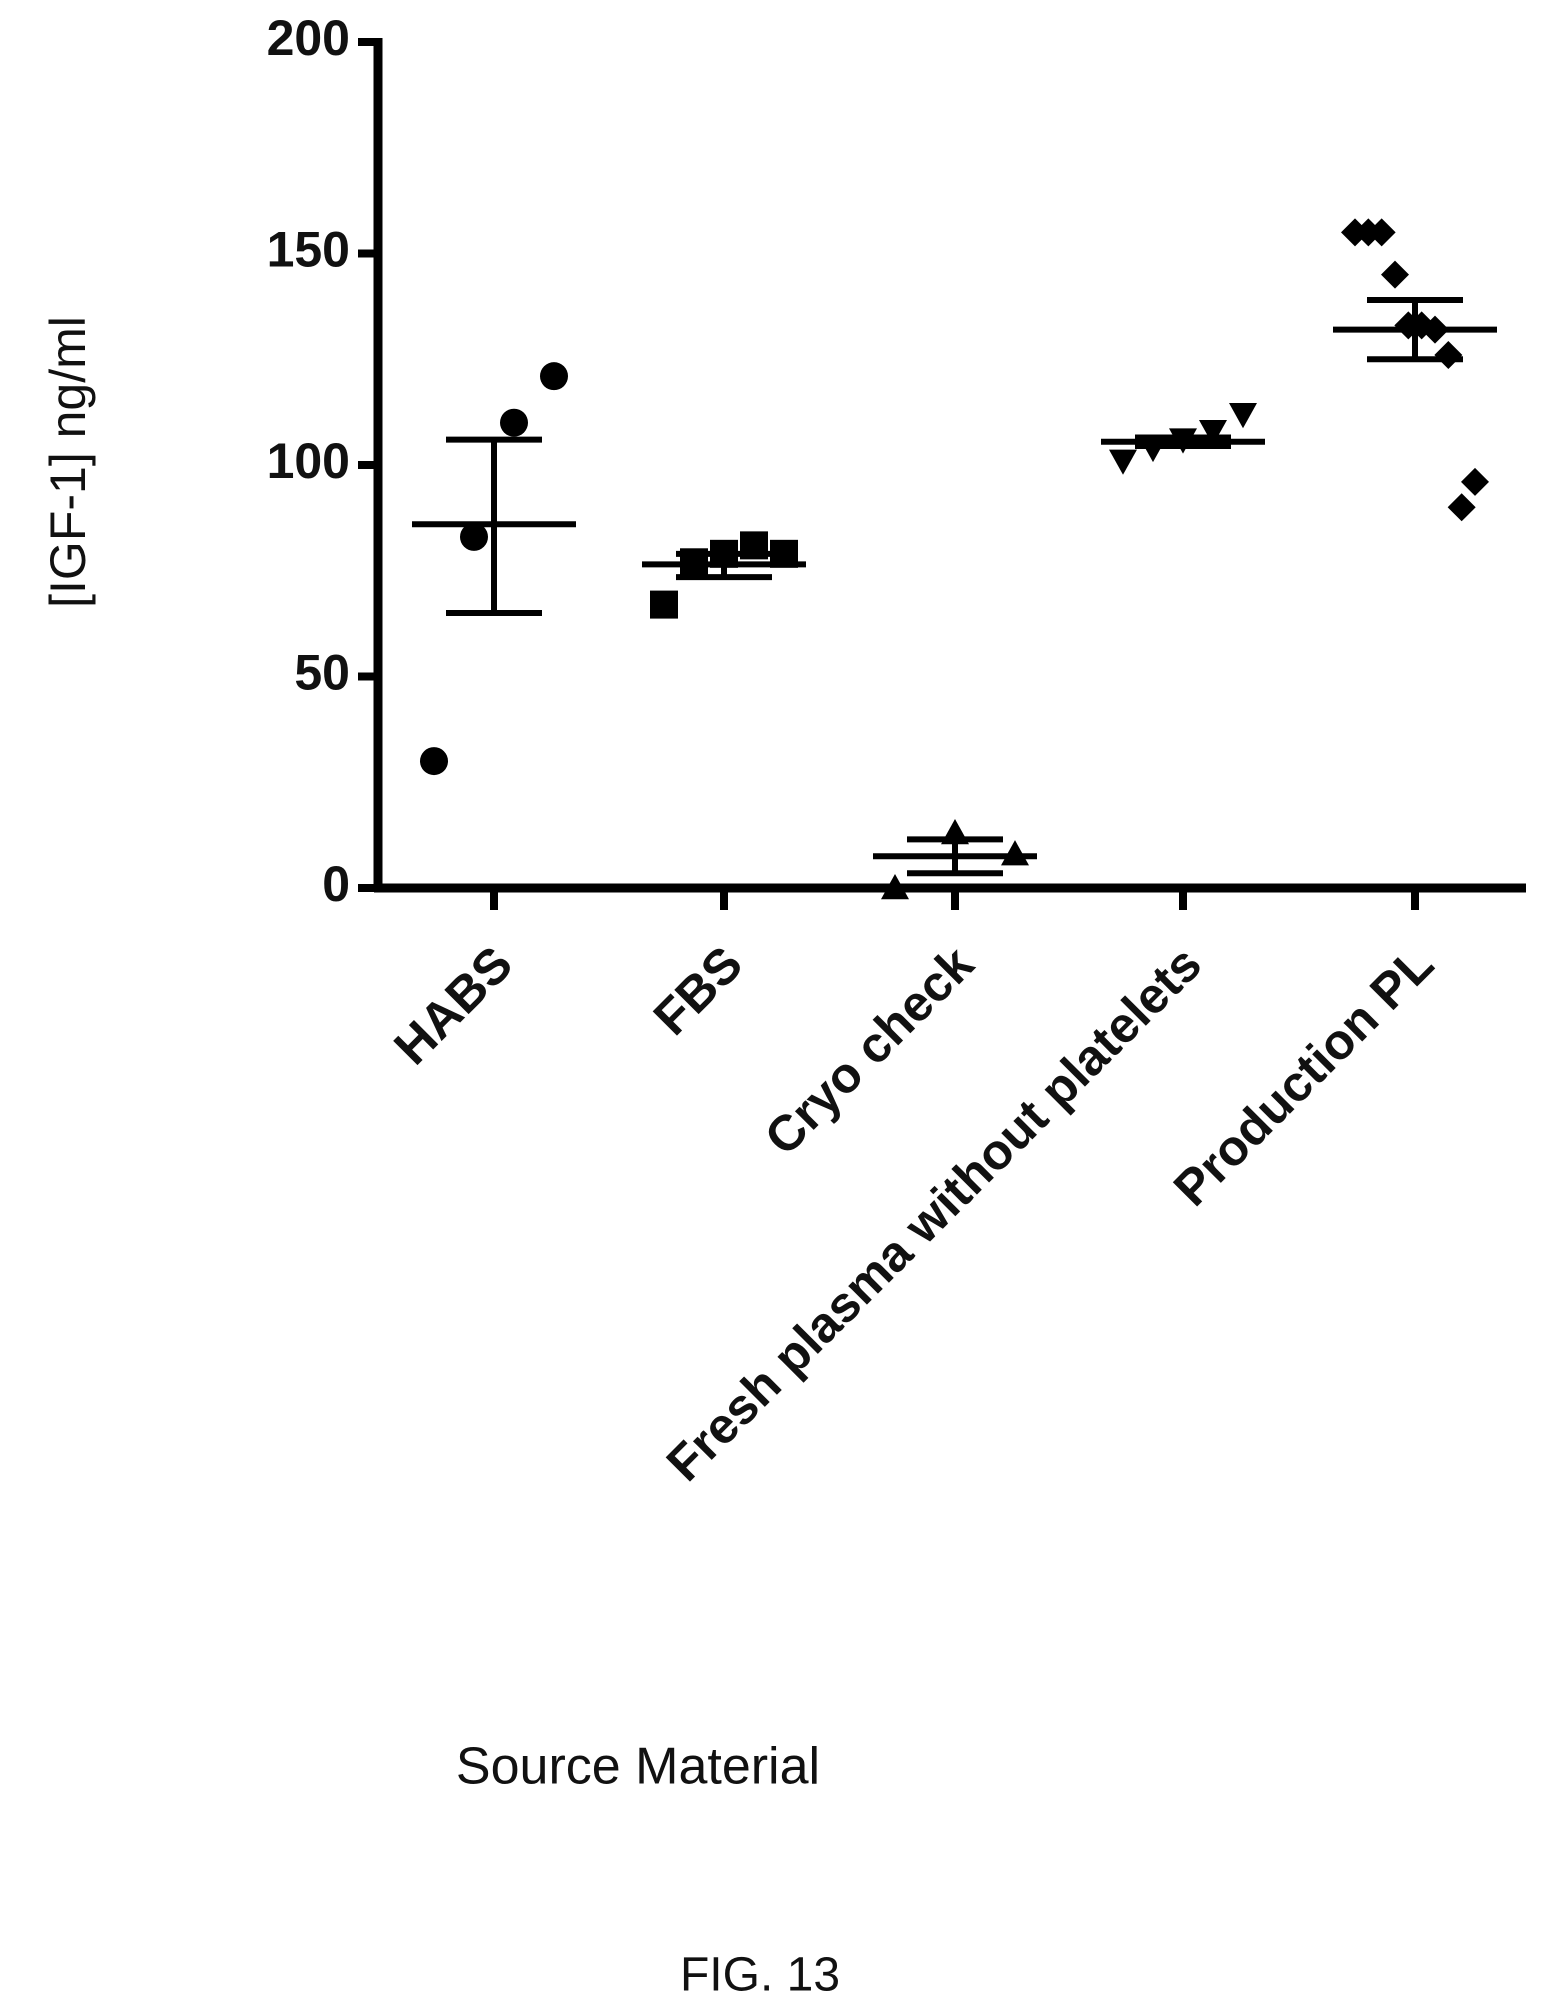 The image size is (1554, 2015). I want to click on y-tick-label: 200, so click(308, 38).